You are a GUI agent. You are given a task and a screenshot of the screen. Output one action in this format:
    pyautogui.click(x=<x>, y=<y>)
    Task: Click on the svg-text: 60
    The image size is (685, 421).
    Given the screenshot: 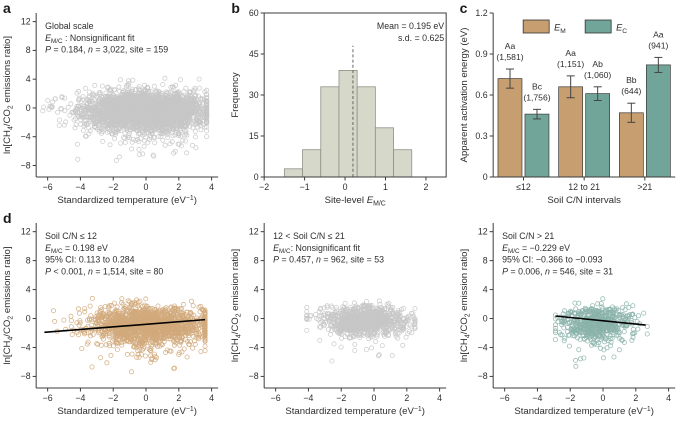 What is the action you would take?
    pyautogui.click(x=254, y=13)
    